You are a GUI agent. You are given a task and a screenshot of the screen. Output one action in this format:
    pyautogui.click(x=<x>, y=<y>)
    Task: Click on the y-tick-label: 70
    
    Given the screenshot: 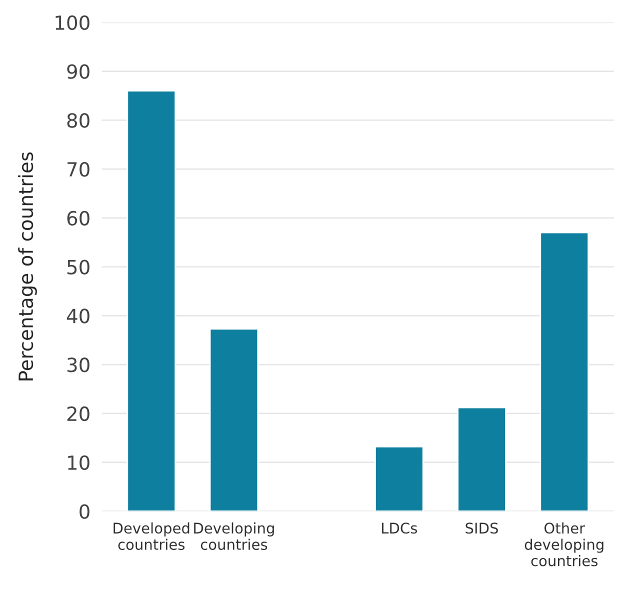 What is the action you would take?
    pyautogui.click(x=79, y=169)
    